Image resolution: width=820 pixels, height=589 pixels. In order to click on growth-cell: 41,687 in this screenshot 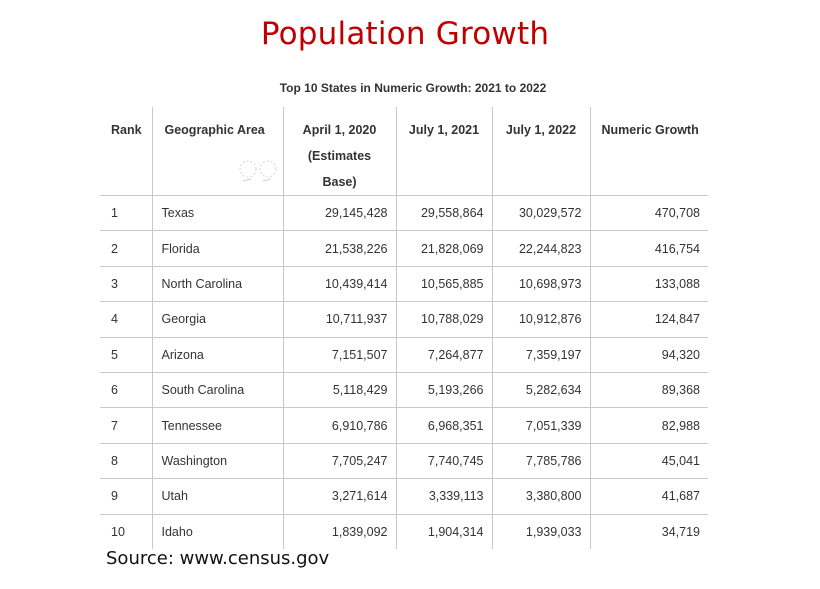, I will do `click(648, 496)`.